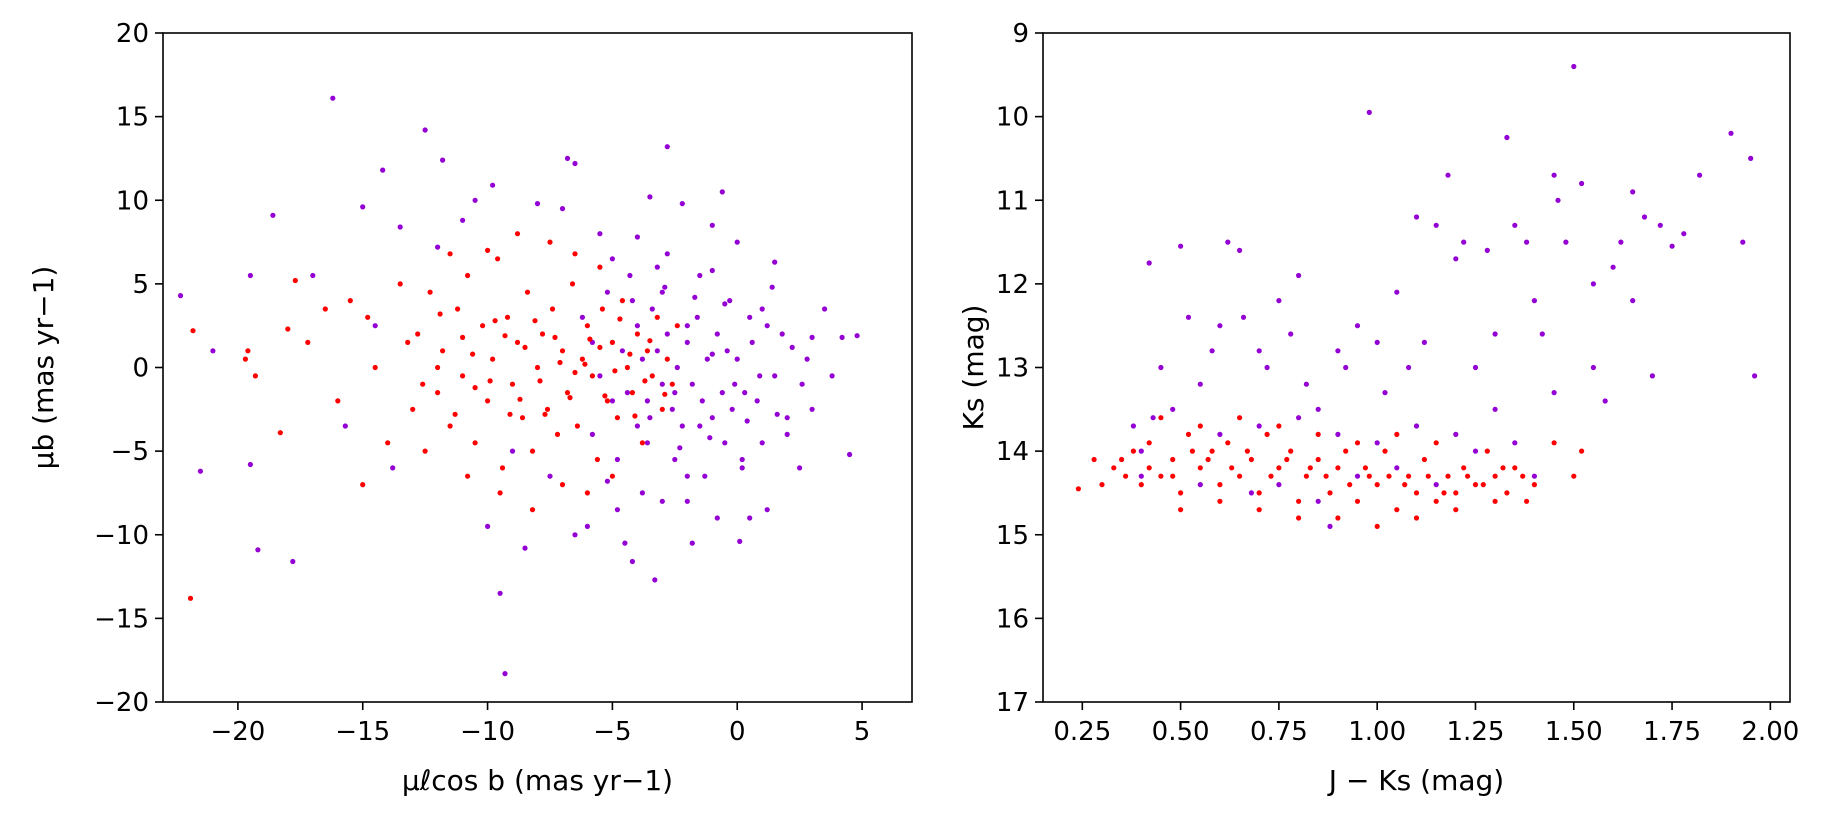 The width and height of the screenshot is (1823, 823). I want to click on y-tick-label: 11, so click(1012, 201).